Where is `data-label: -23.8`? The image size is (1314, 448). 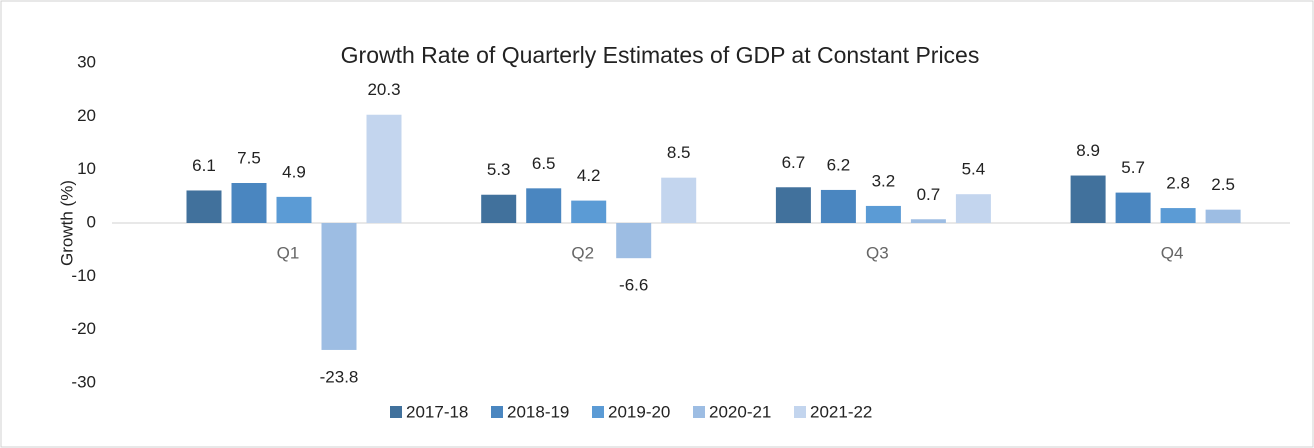 data-label: -23.8 is located at coordinates (339, 376).